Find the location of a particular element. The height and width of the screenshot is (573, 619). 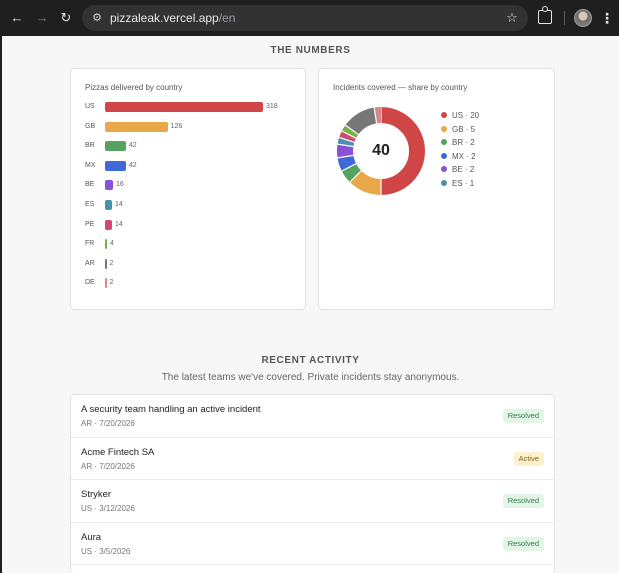

url-path: /en is located at coordinates (227, 18).